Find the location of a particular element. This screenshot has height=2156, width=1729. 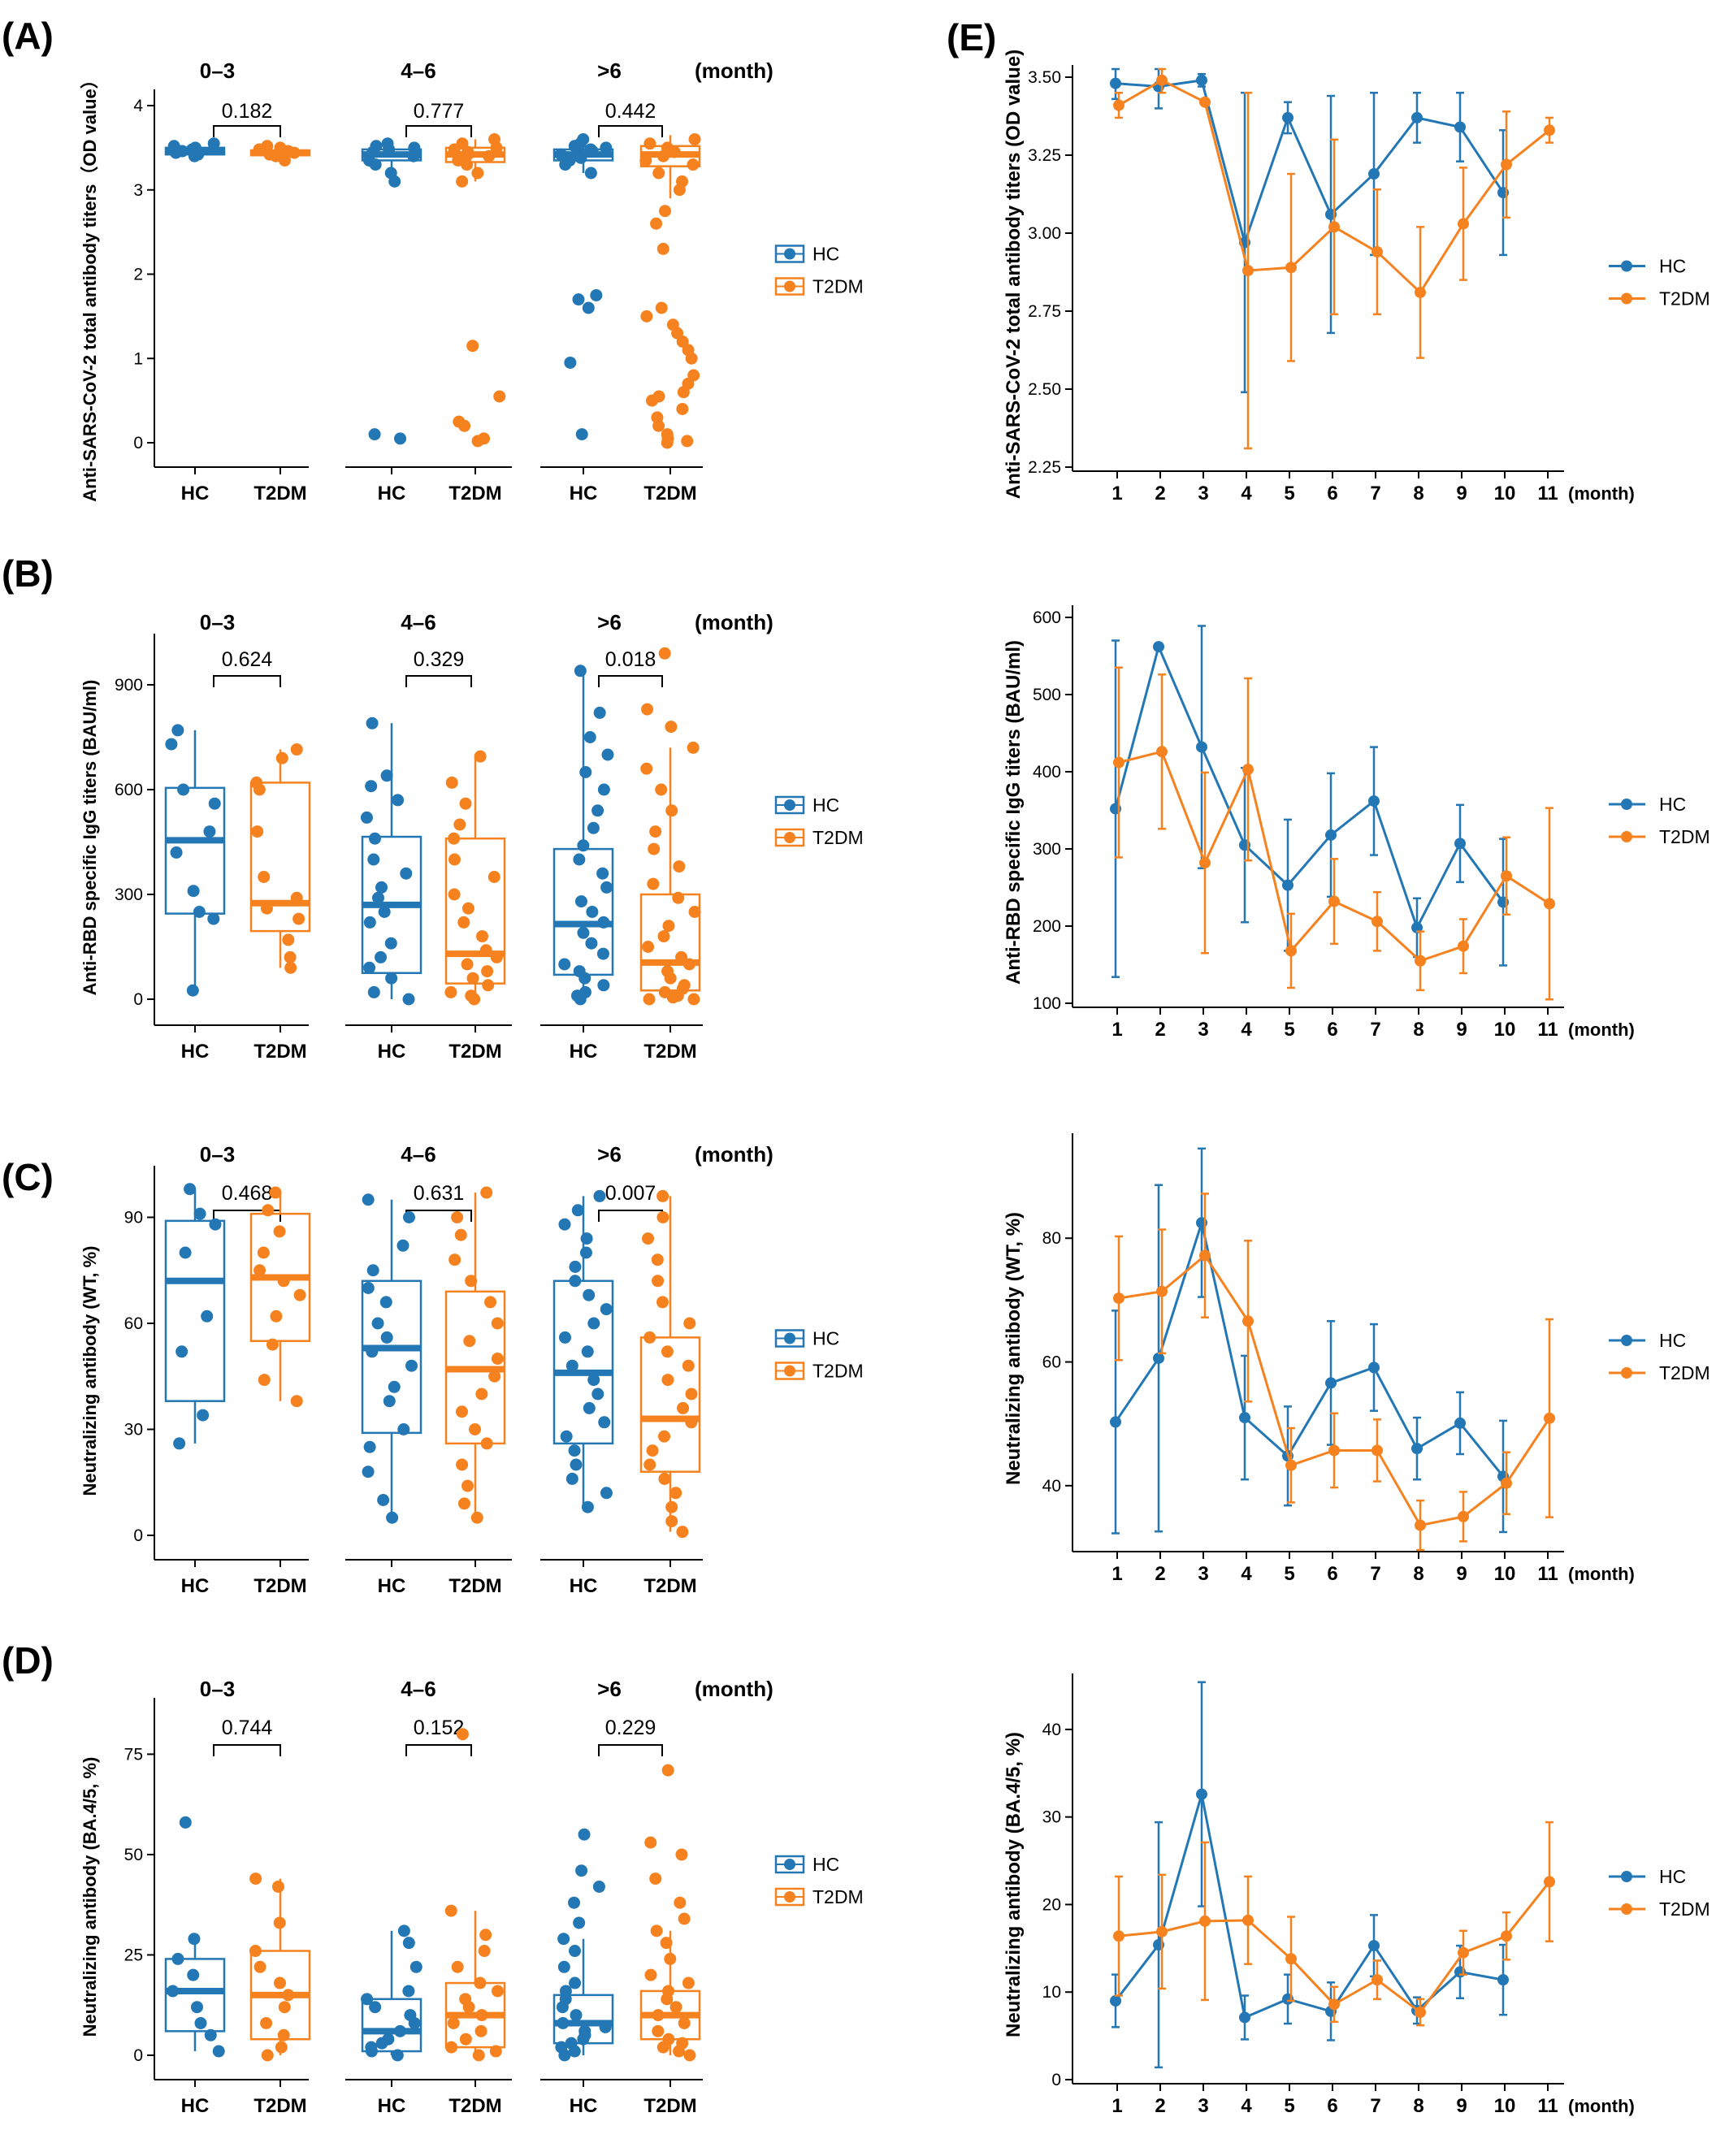

x-tick-label: 1 is located at coordinates (1117, 1030).